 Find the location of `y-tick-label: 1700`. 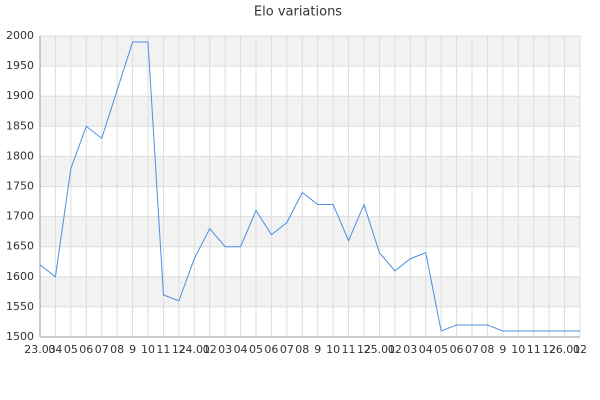

y-tick-label: 1700 is located at coordinates (20, 216).